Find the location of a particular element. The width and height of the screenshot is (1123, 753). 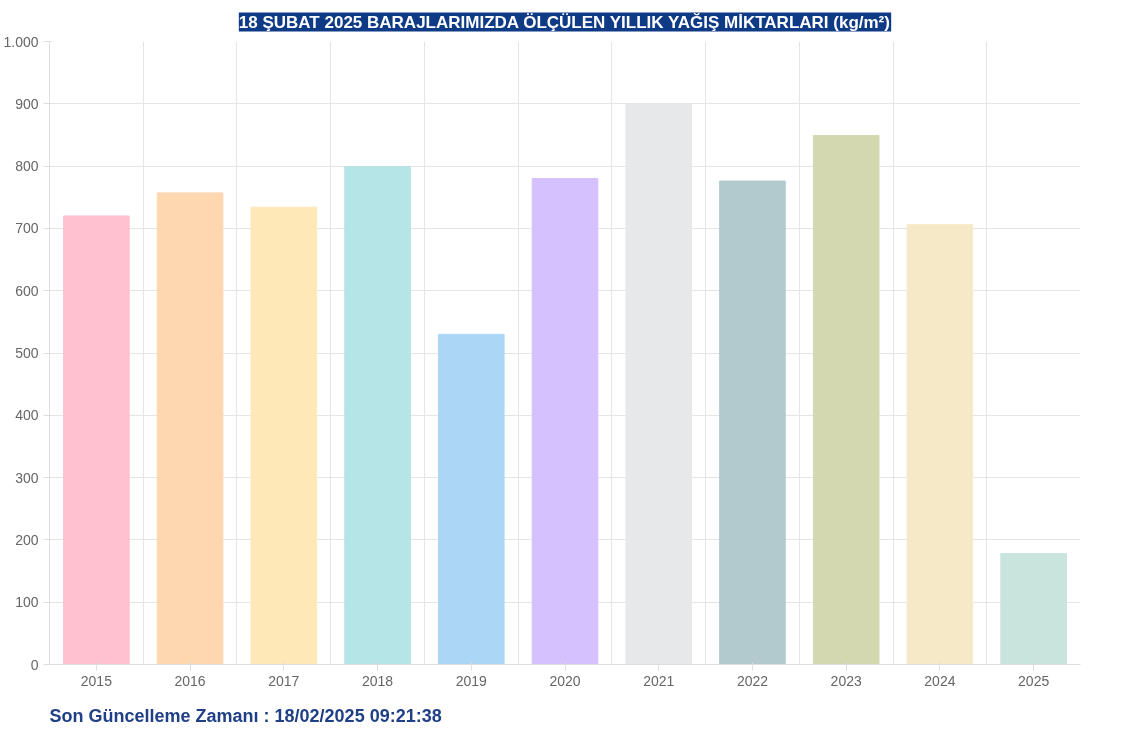

x-tick-label: 2021 is located at coordinates (659, 680).